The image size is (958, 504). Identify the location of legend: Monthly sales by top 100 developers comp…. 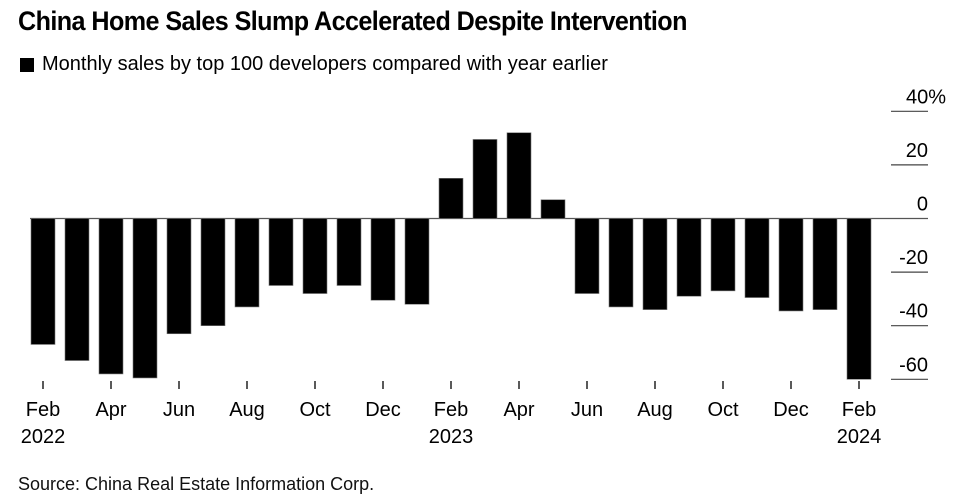
(314, 64).